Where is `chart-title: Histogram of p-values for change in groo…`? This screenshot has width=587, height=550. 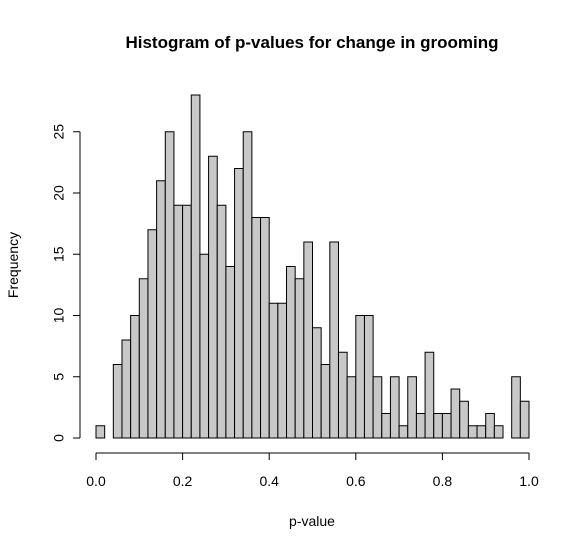 chart-title: Histogram of p-values for change in groo… is located at coordinates (311, 42).